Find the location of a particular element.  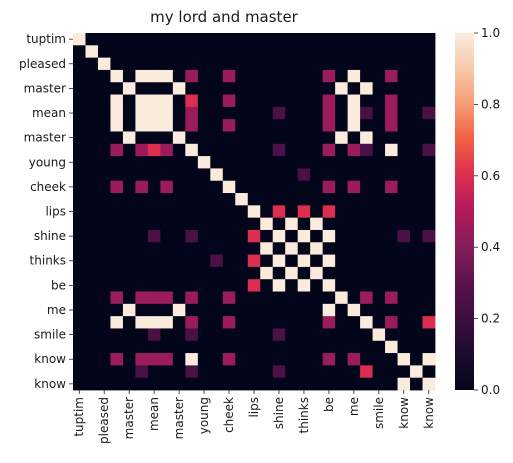

y-tick-label: know is located at coordinates (50, 359).